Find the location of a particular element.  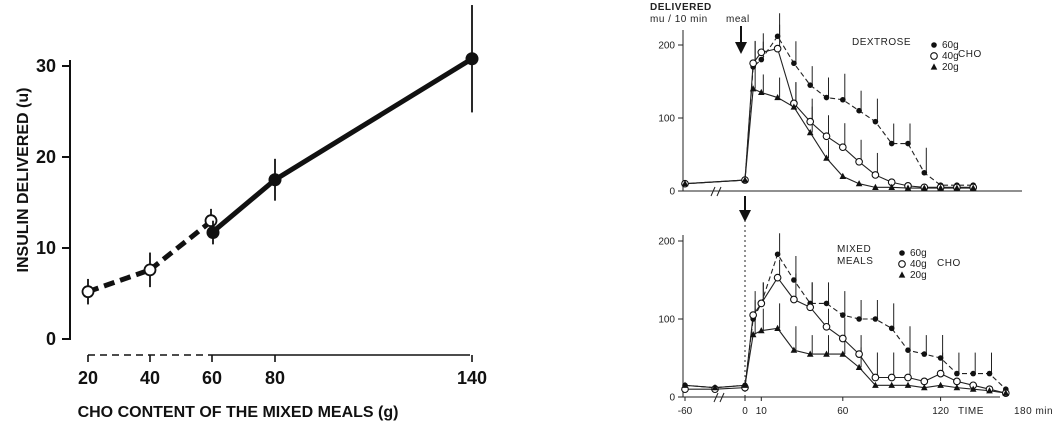

top-meal-arrow is located at coordinates (741, 40).